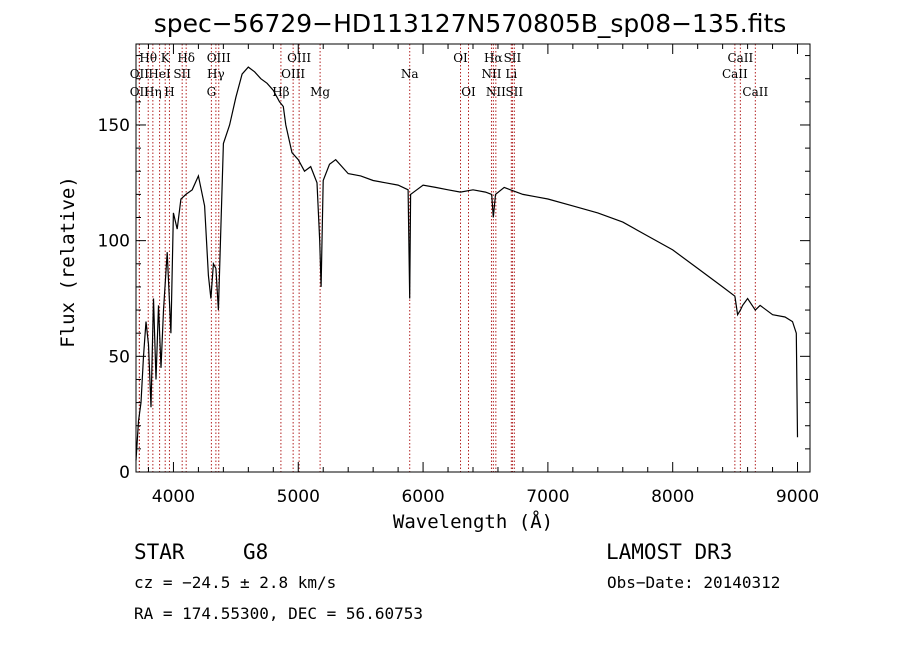 Image resolution: width=900 pixels, height=649 pixels. What do you see at coordinates (159, 552) in the screenshot?
I see `object-class: STAR` at bounding box center [159, 552].